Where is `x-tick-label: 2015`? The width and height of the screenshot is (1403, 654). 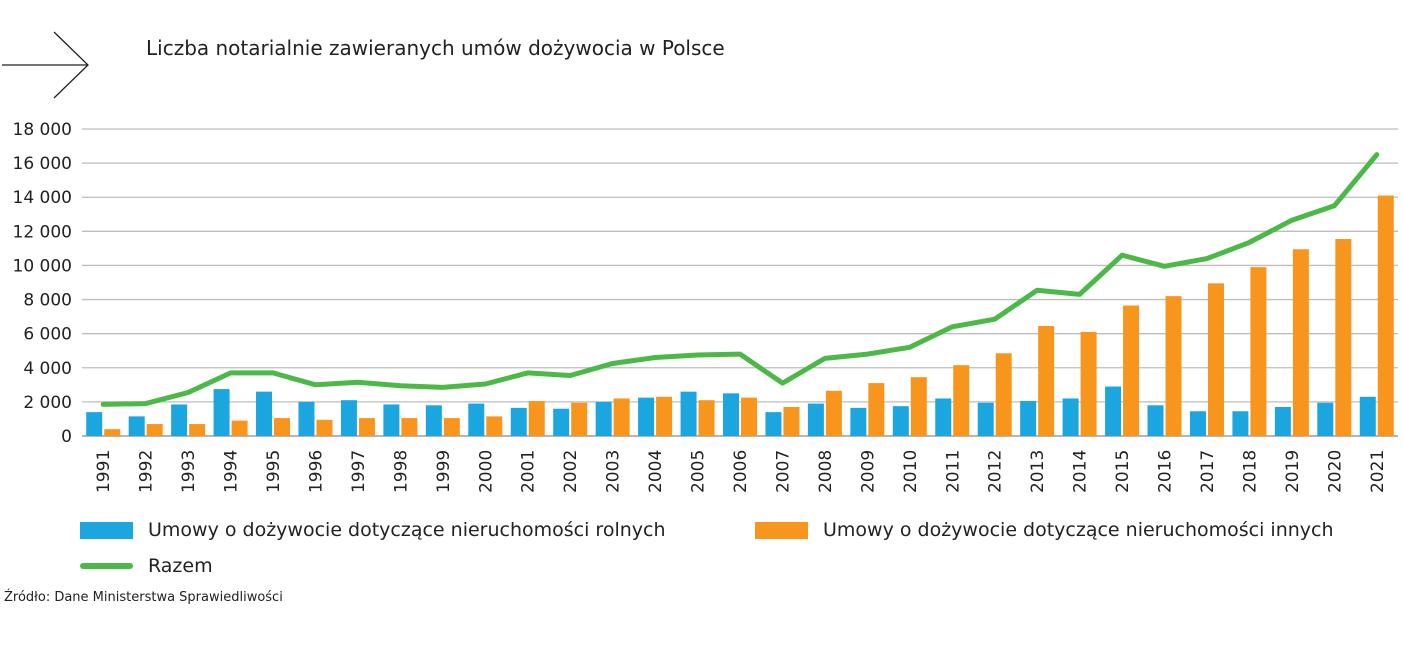 x-tick-label: 2015 is located at coordinates (1123, 471).